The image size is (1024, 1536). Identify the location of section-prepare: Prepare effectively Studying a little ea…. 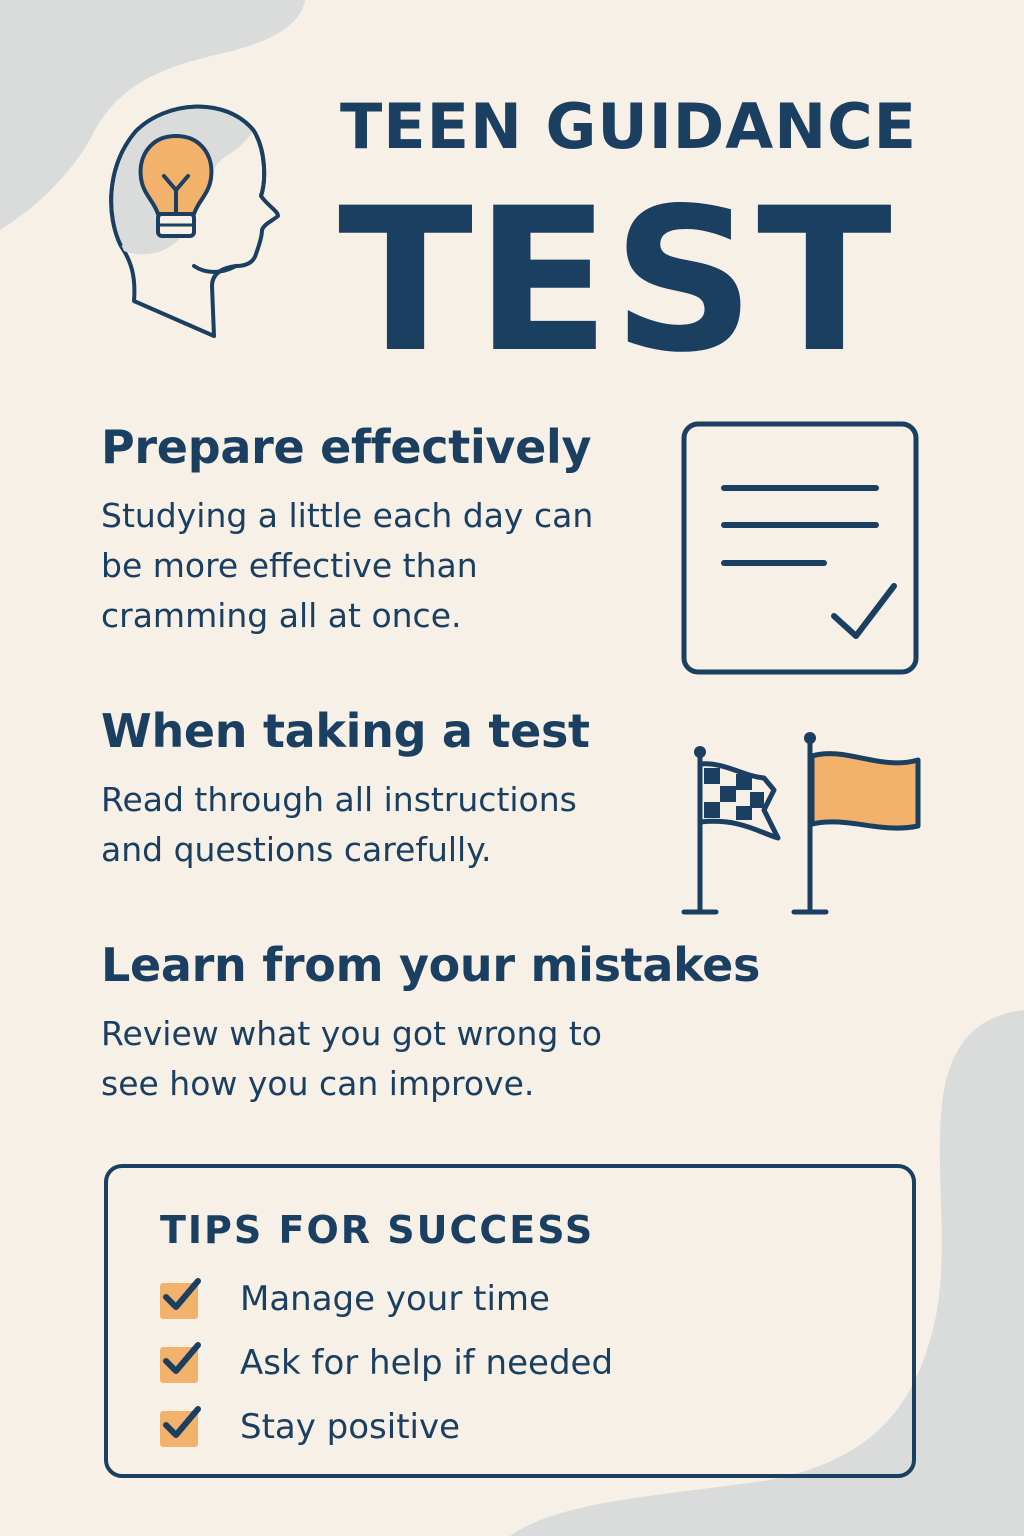
(347, 531).